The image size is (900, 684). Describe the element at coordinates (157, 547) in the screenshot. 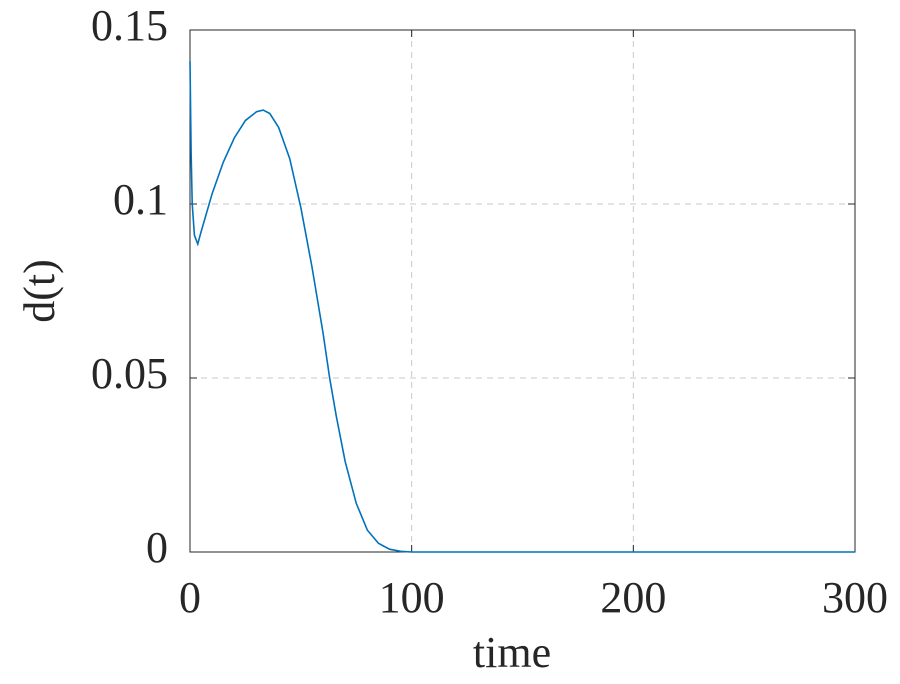

I see `y-tick-label: 0` at that location.